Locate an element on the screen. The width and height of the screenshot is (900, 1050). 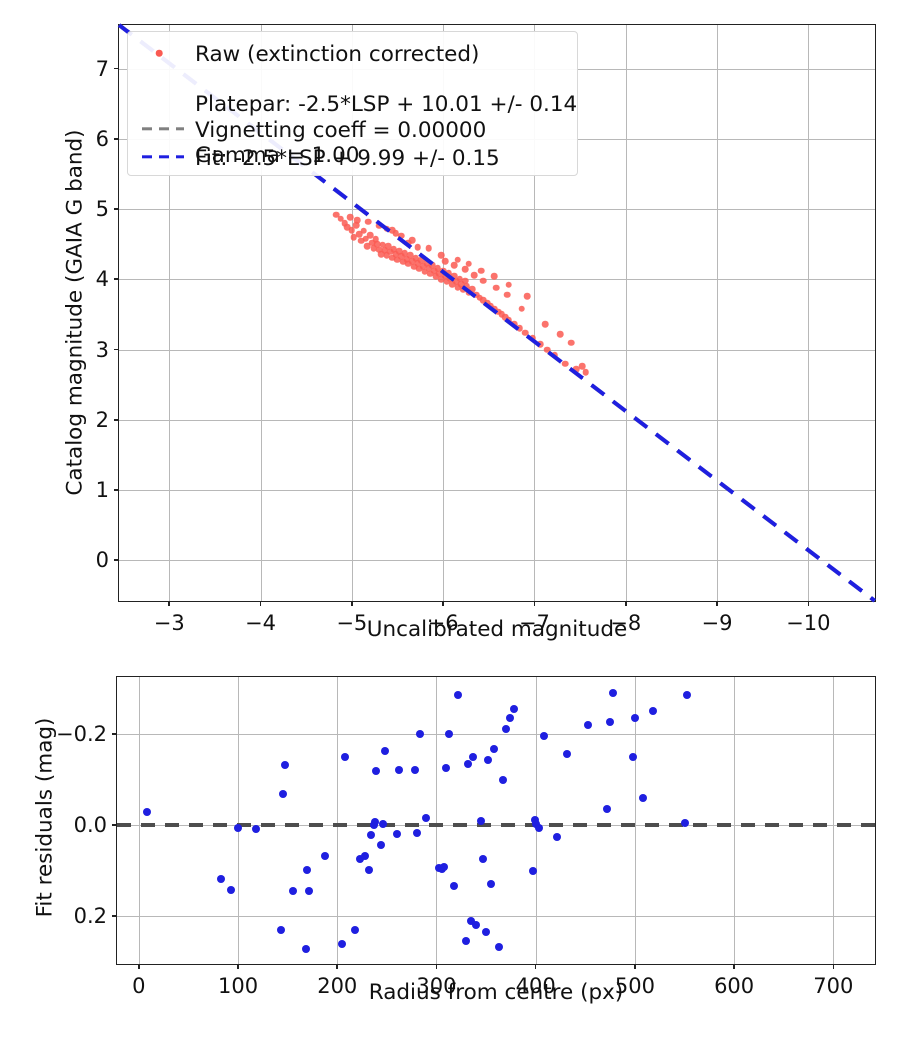
legend-entry: Raw (extinction corrected) is located at coordinates (309, 55).